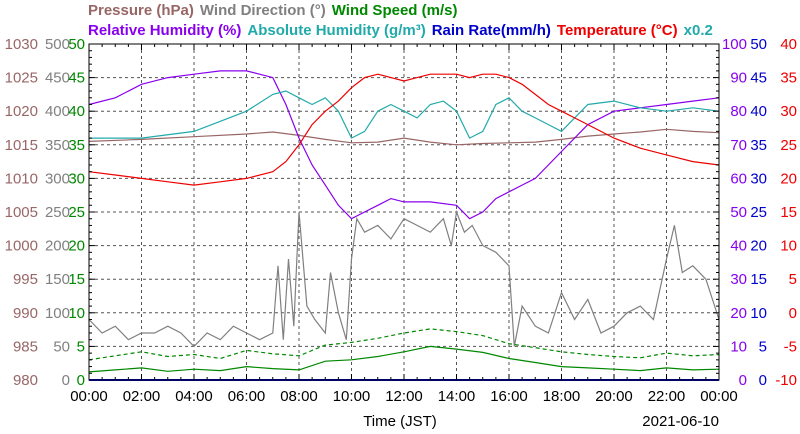 Image resolution: width=800 pixels, height=434 pixels. Describe the element at coordinates (793, 279) in the screenshot. I see `y-tick-label-temperature: 5` at that location.